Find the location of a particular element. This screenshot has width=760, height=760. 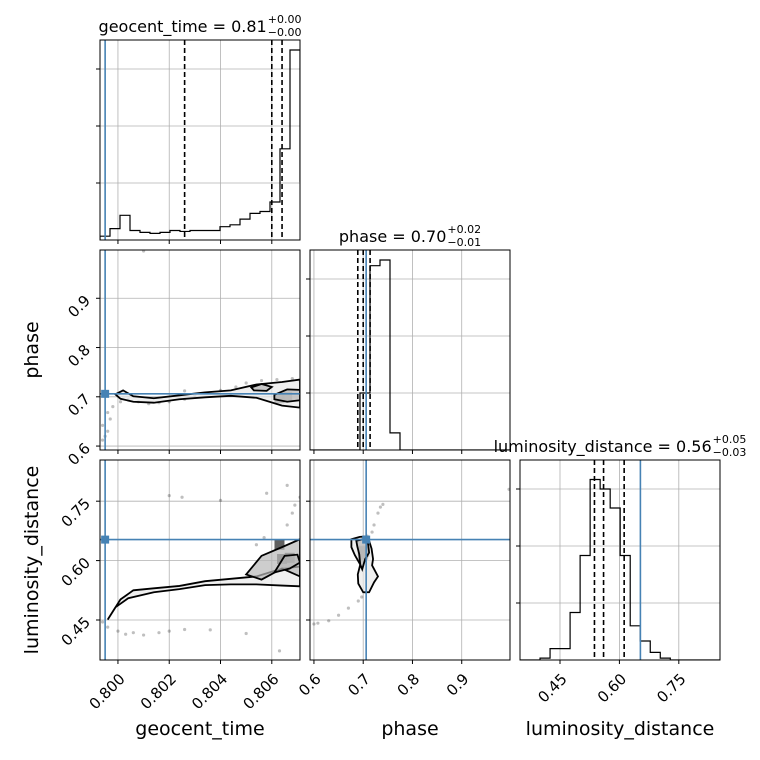

title-minus: −0.03 is located at coordinates (730, 452).